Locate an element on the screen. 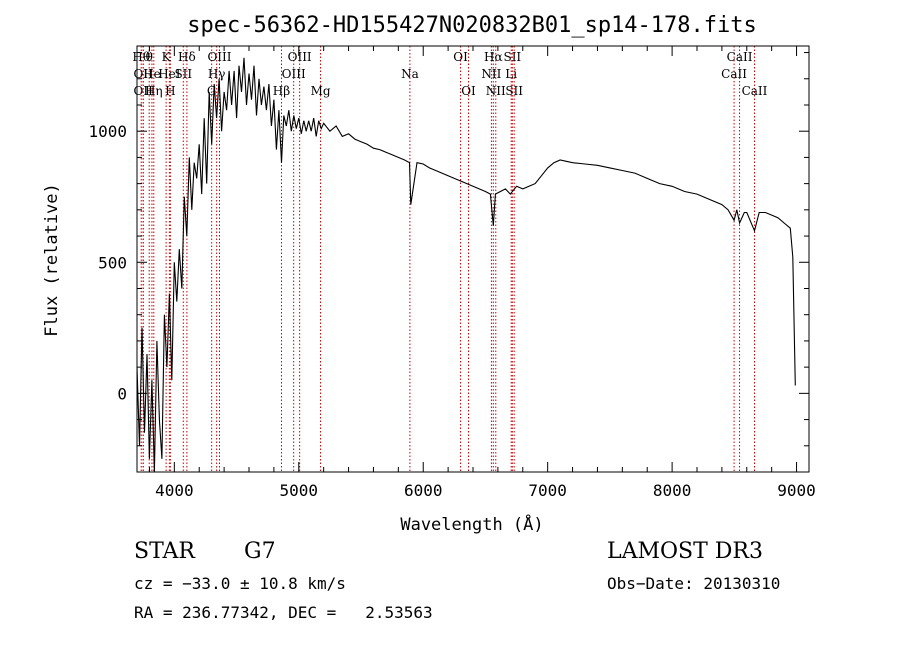 Image resolution: width=900 pixels, height=649 pixels. line-label-11: G is located at coordinates (212, 91).